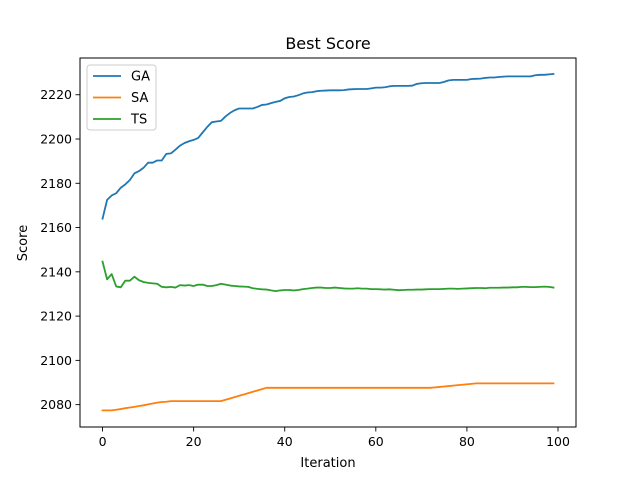  I want to click on y-tick-label: 2100, so click(56, 360).